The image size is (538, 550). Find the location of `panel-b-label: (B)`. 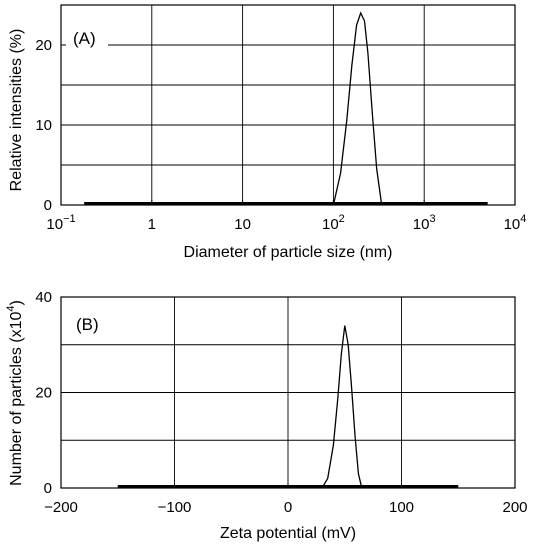

panel-b-label: (B) is located at coordinates (87, 324).